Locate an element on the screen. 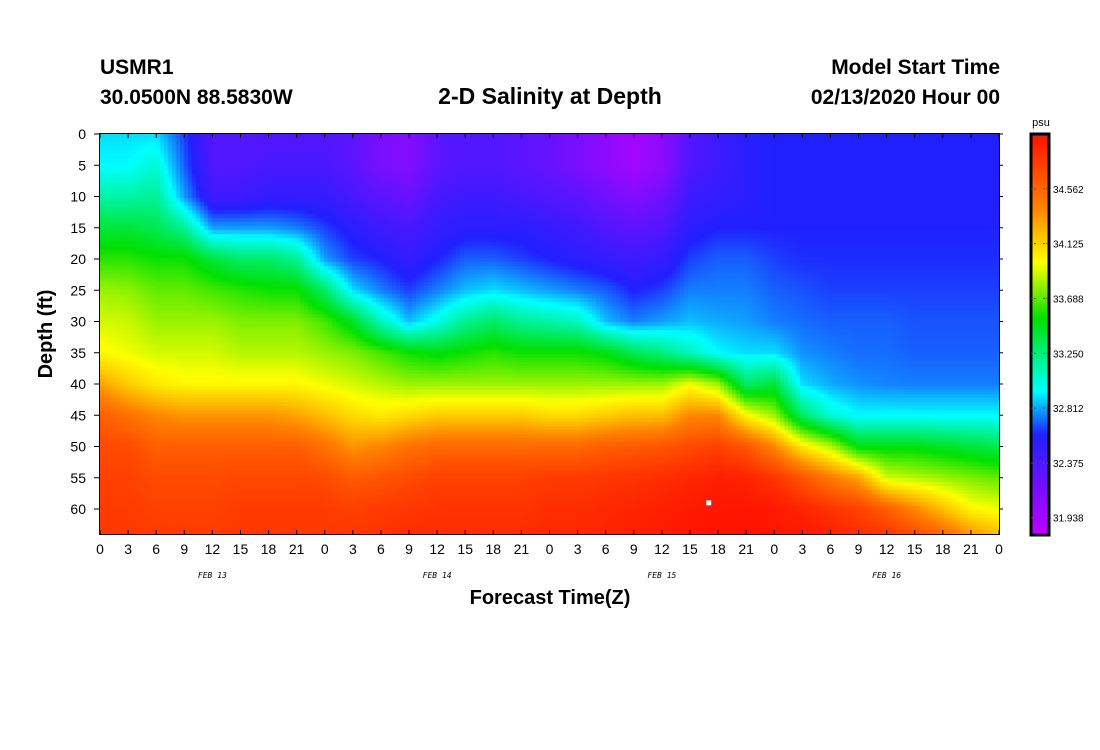 This screenshot has height=750, width=1100. y-axis-label: Depth (ft) is located at coordinates (46, 334).